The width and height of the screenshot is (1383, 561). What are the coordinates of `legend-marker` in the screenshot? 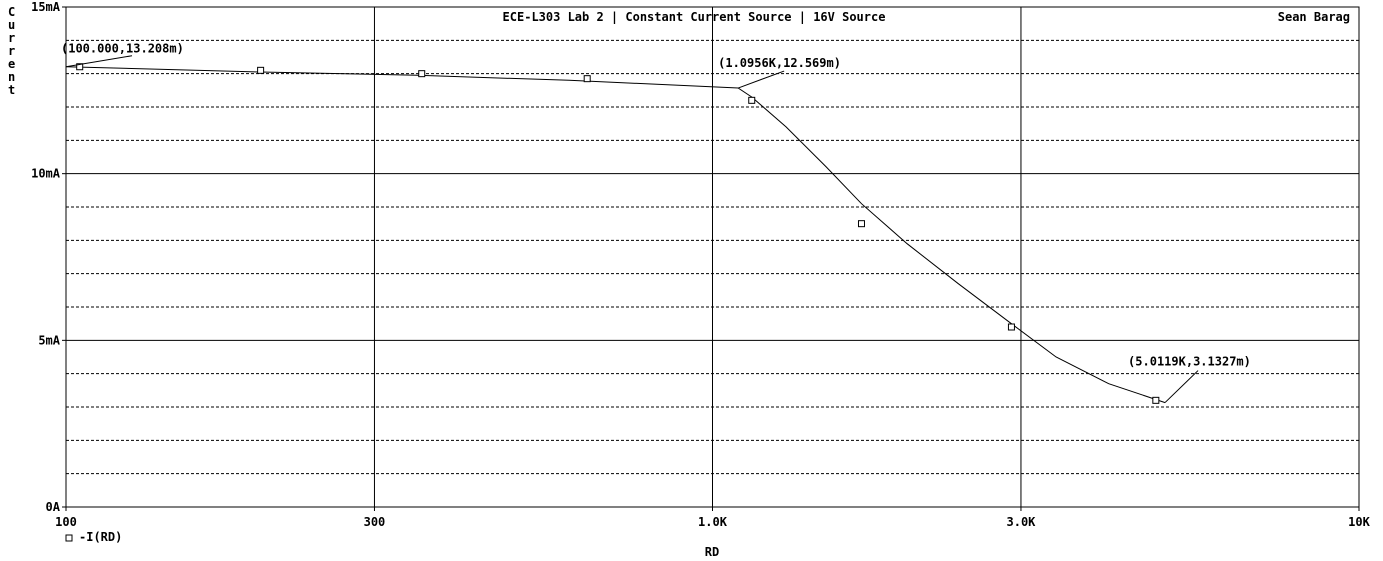 It's located at (69, 538).